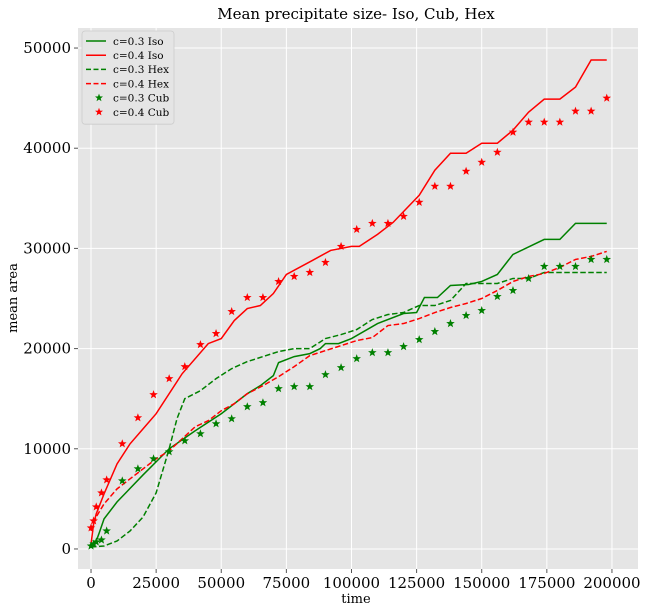 The height and width of the screenshot is (613, 649). I want to click on legend-label: c=0.3 Cub, so click(141, 99).